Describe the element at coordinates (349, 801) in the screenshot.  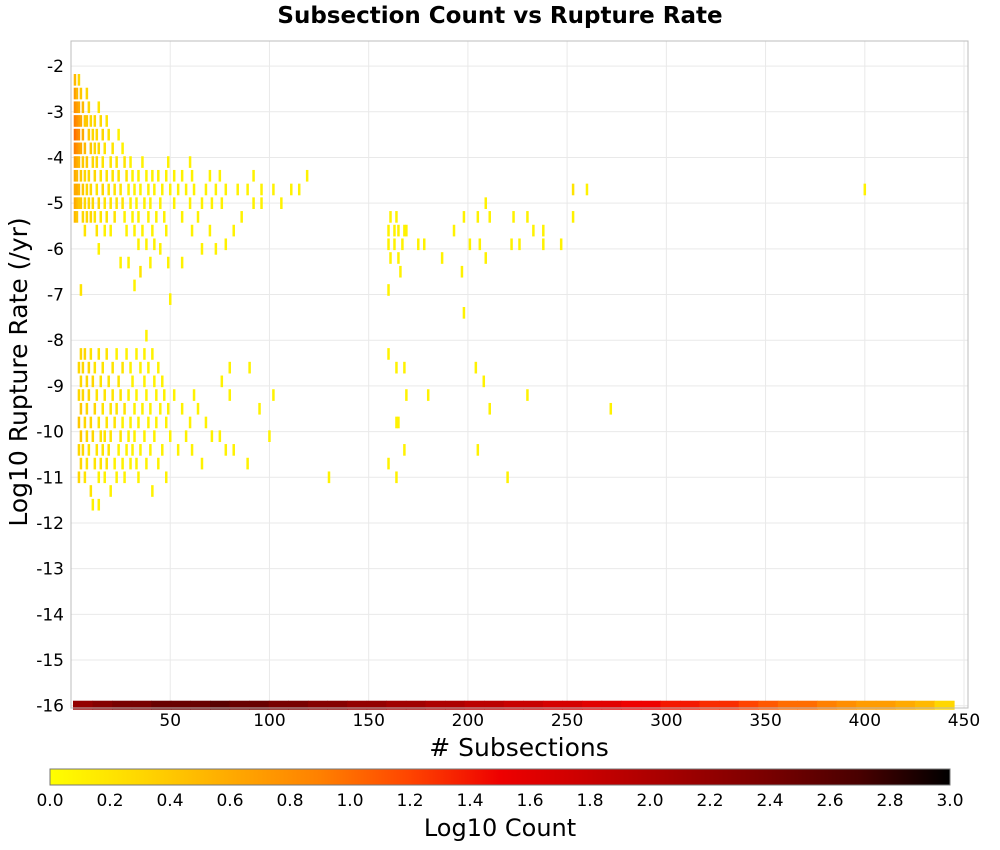
I see `colorbar-tick-label: 1.0` at that location.